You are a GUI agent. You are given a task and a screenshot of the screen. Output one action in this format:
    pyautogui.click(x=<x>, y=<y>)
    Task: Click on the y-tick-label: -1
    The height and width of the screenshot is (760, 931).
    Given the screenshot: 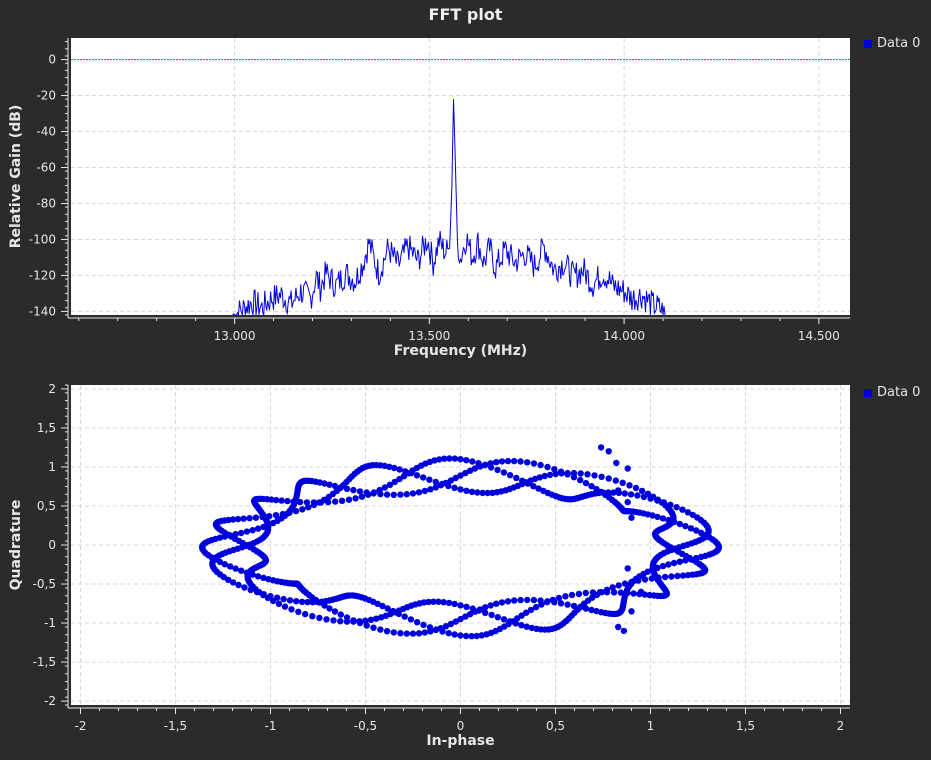 What is the action you would take?
    pyautogui.click(x=50, y=623)
    